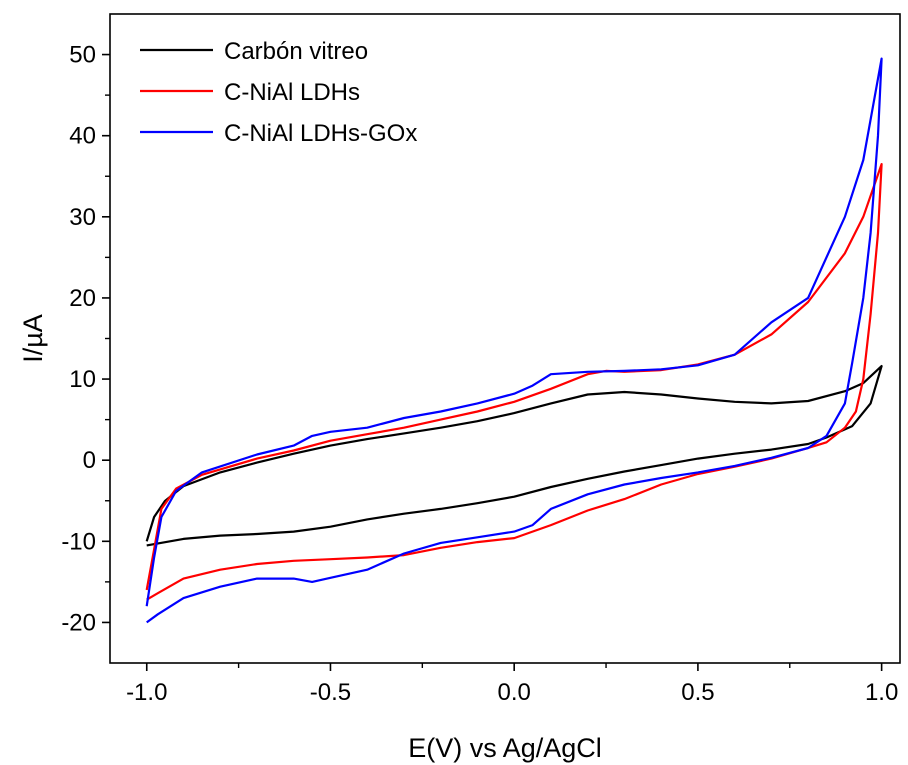  Describe the element at coordinates (82, 298) in the screenshot. I see `y-tick-label: 20` at that location.